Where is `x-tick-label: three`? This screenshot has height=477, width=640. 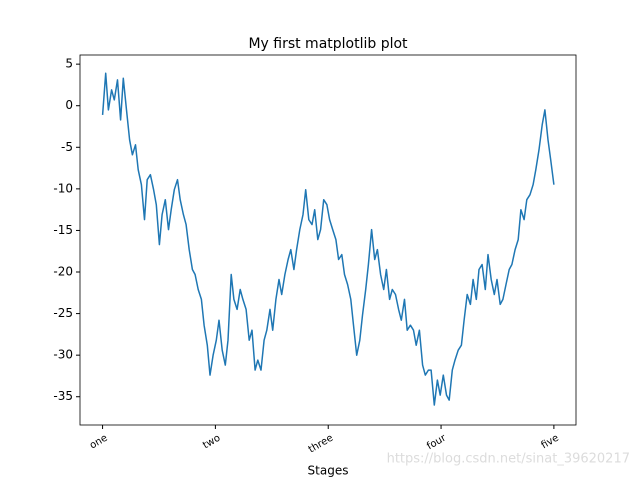 x-tick-label: three is located at coordinates (321, 444).